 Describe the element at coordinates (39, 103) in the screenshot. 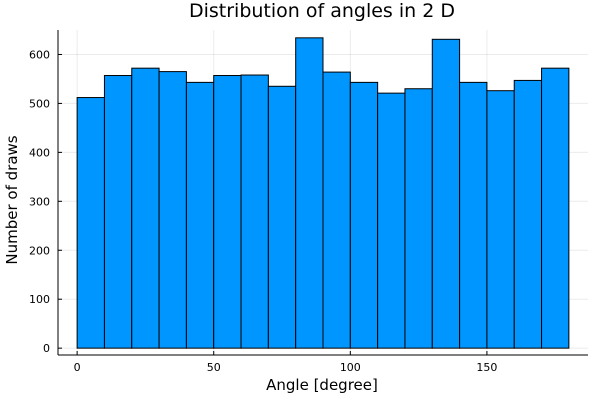

I see `y-tick-label: 500` at that location.